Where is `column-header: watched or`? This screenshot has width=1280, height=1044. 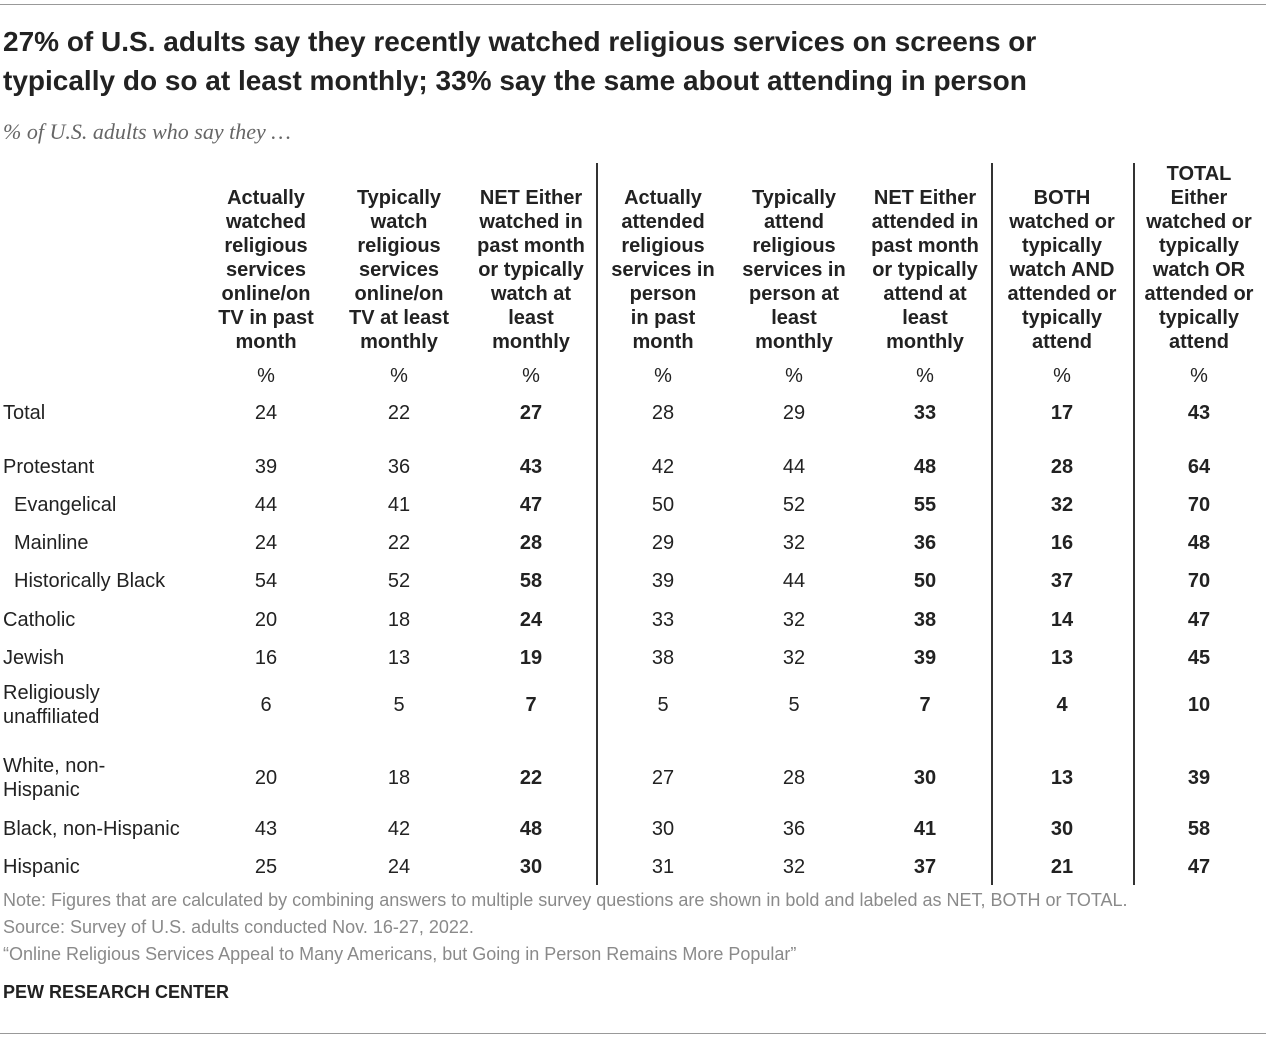 column-header: watched or is located at coordinates (1199, 222).